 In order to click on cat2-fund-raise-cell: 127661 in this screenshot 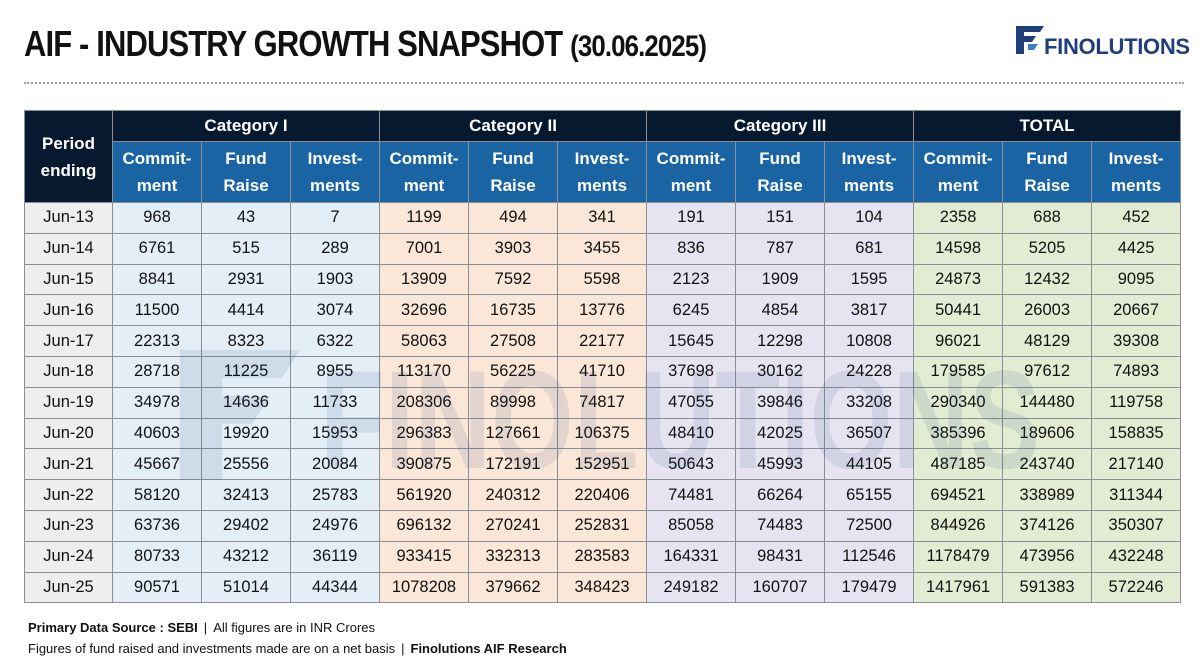, I will do `click(513, 433)`.